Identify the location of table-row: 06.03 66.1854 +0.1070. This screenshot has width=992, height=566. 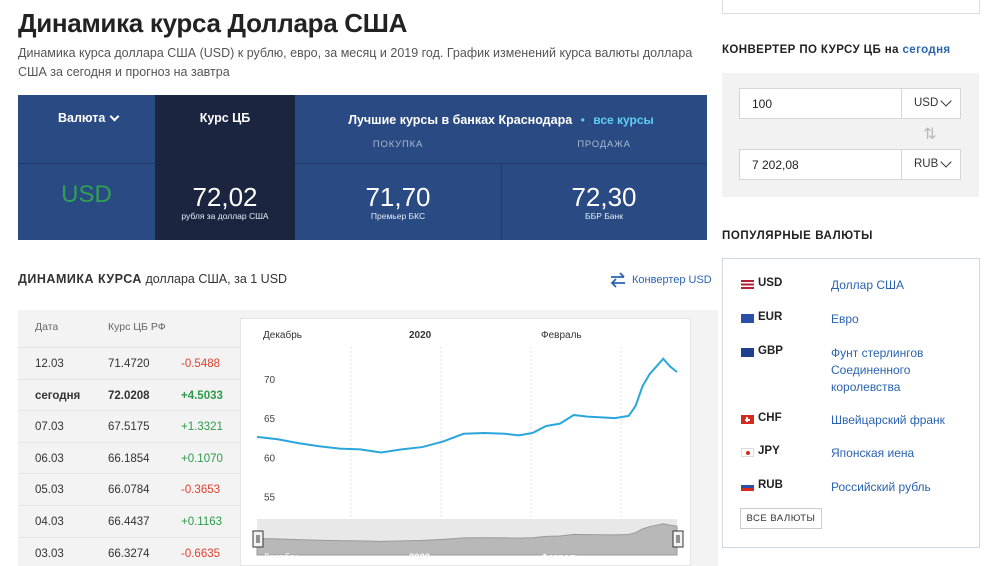
(129, 457).